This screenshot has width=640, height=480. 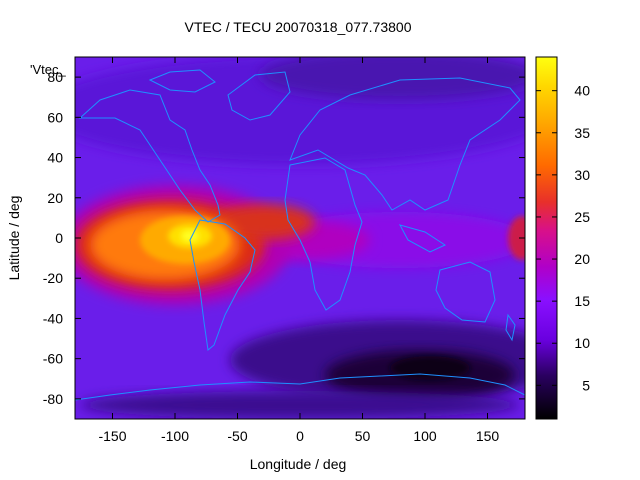 What do you see at coordinates (300, 436) in the screenshot?
I see `x-tick-label: 0` at bounding box center [300, 436].